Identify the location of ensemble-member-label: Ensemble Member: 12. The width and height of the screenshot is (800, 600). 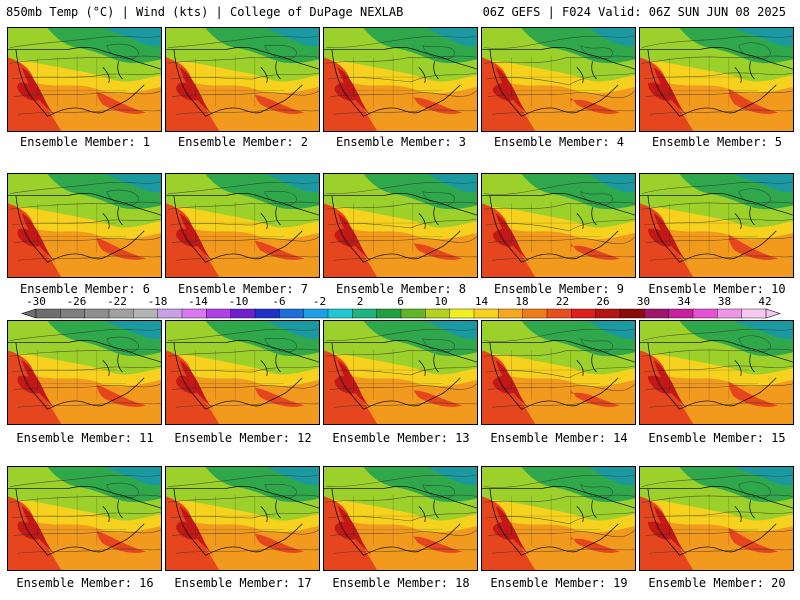
(243, 438).